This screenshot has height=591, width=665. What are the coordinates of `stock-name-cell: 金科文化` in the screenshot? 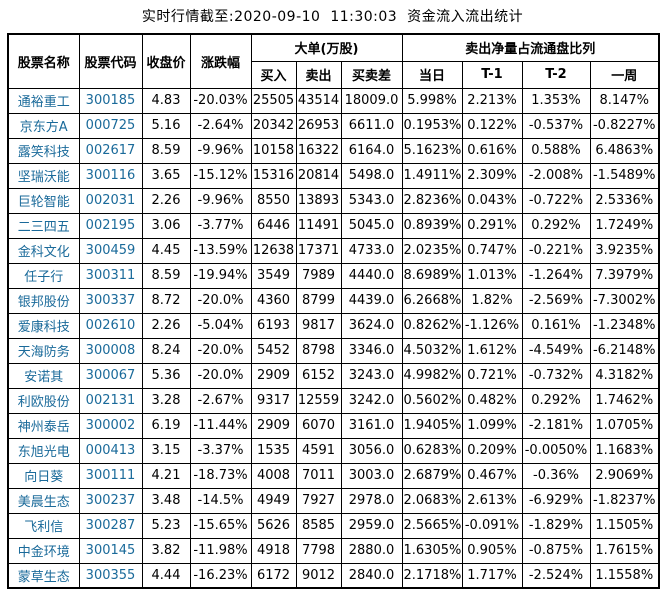 It's located at (43, 250).